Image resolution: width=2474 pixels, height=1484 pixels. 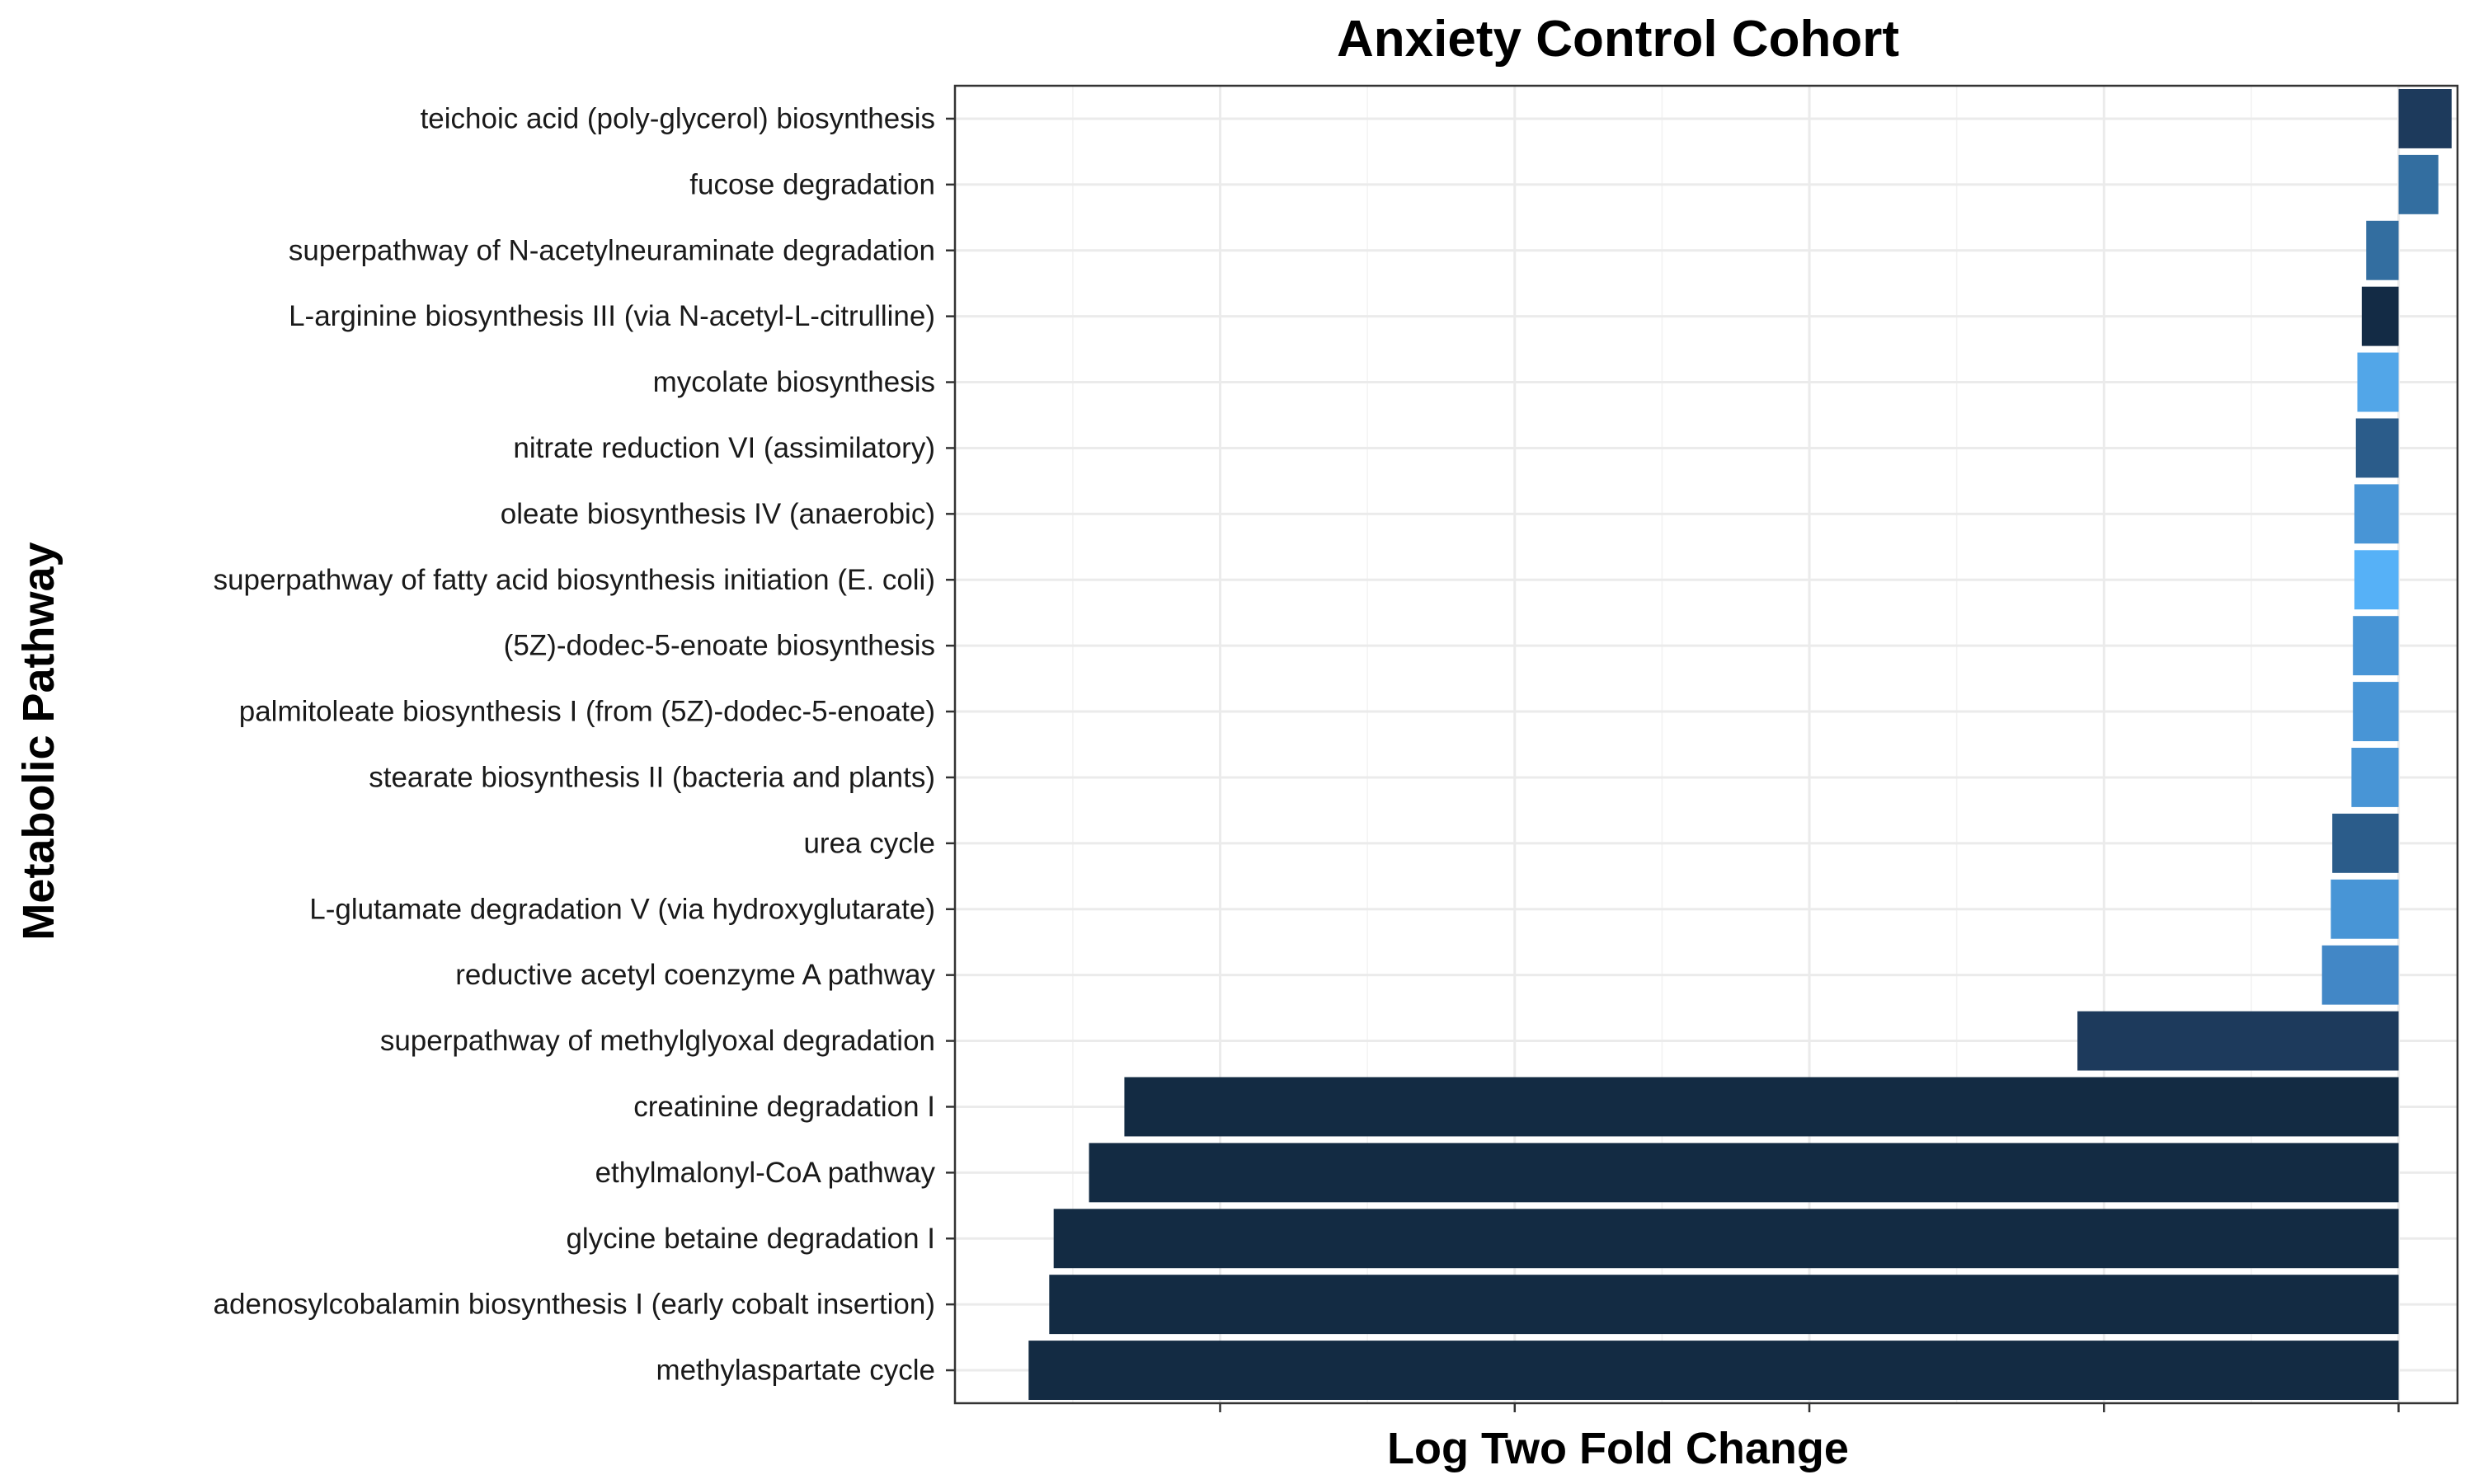 What do you see at coordinates (784, 1107) in the screenshot?
I see `y-tick-label: creatinine degradation I` at bounding box center [784, 1107].